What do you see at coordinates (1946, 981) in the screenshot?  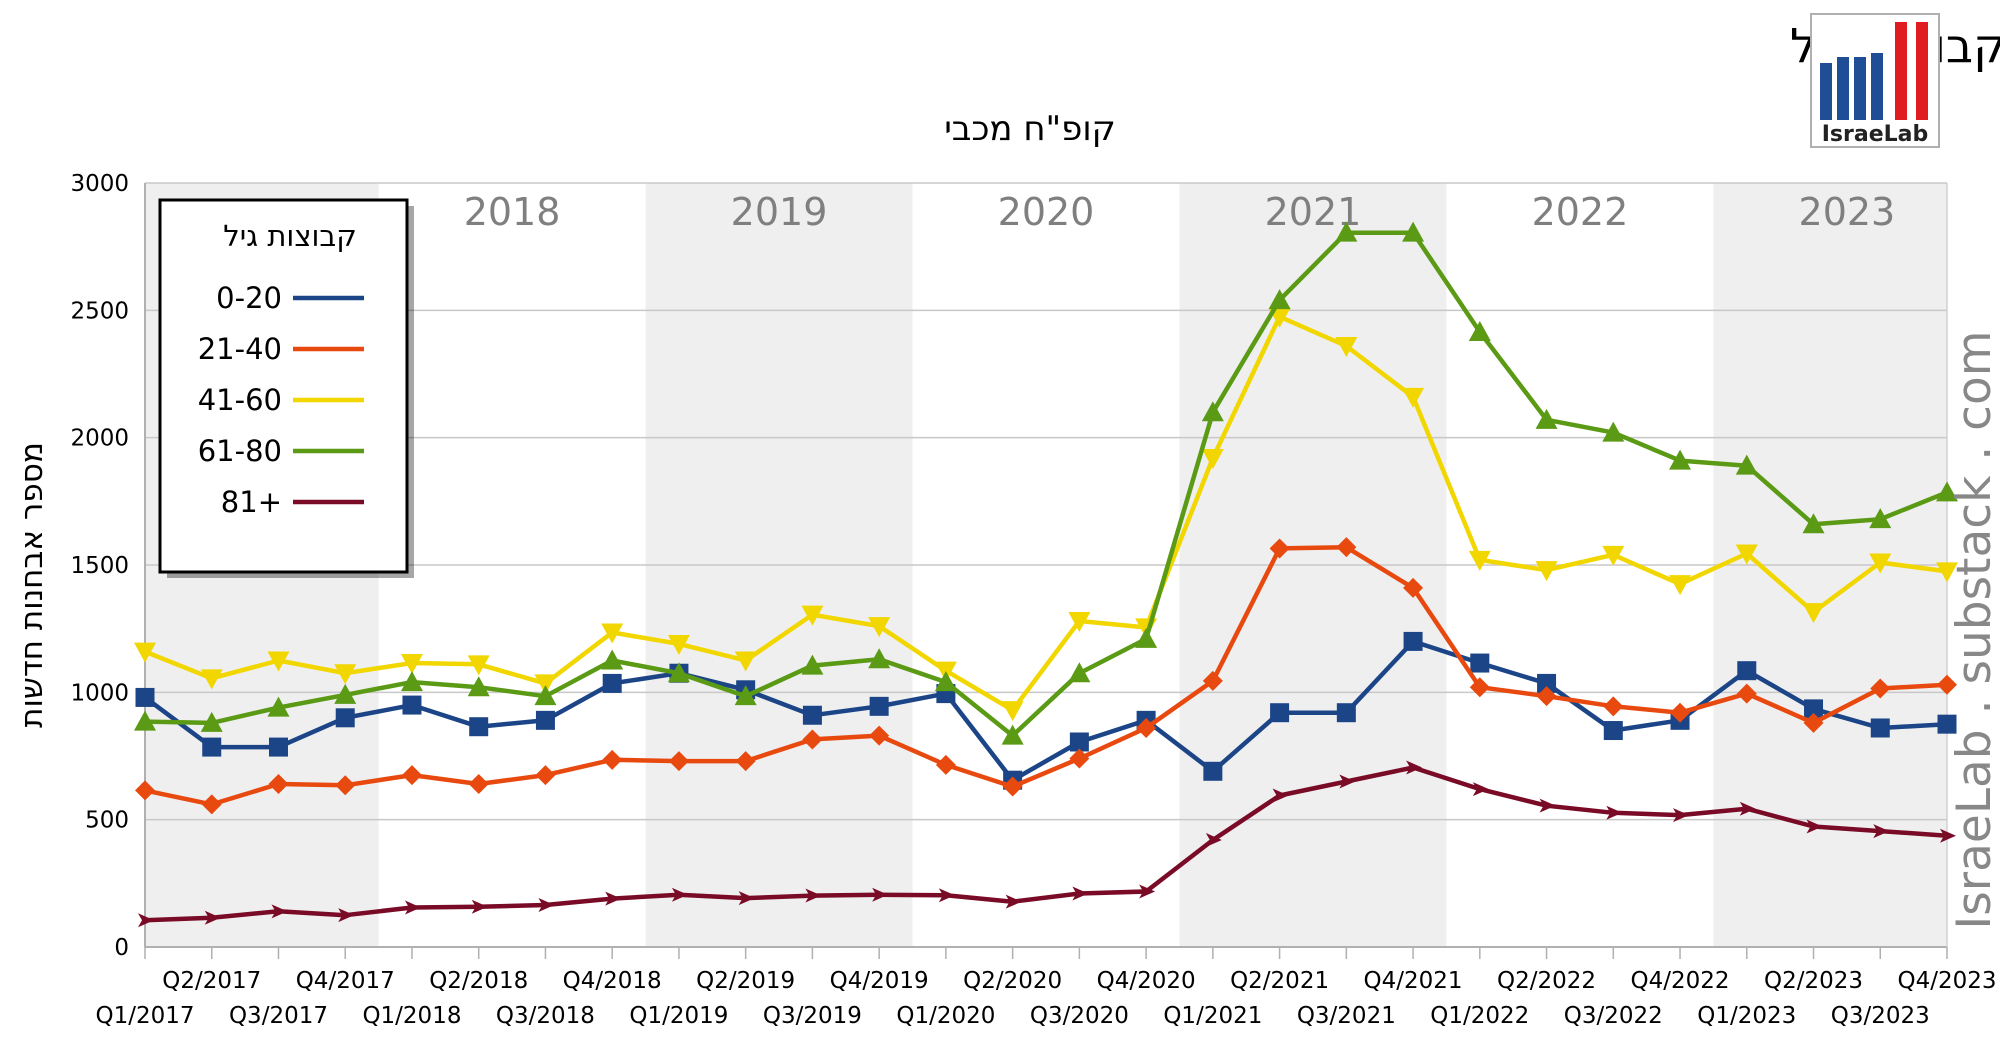 I see `x-tick-label: Q4/2023` at bounding box center [1946, 981].